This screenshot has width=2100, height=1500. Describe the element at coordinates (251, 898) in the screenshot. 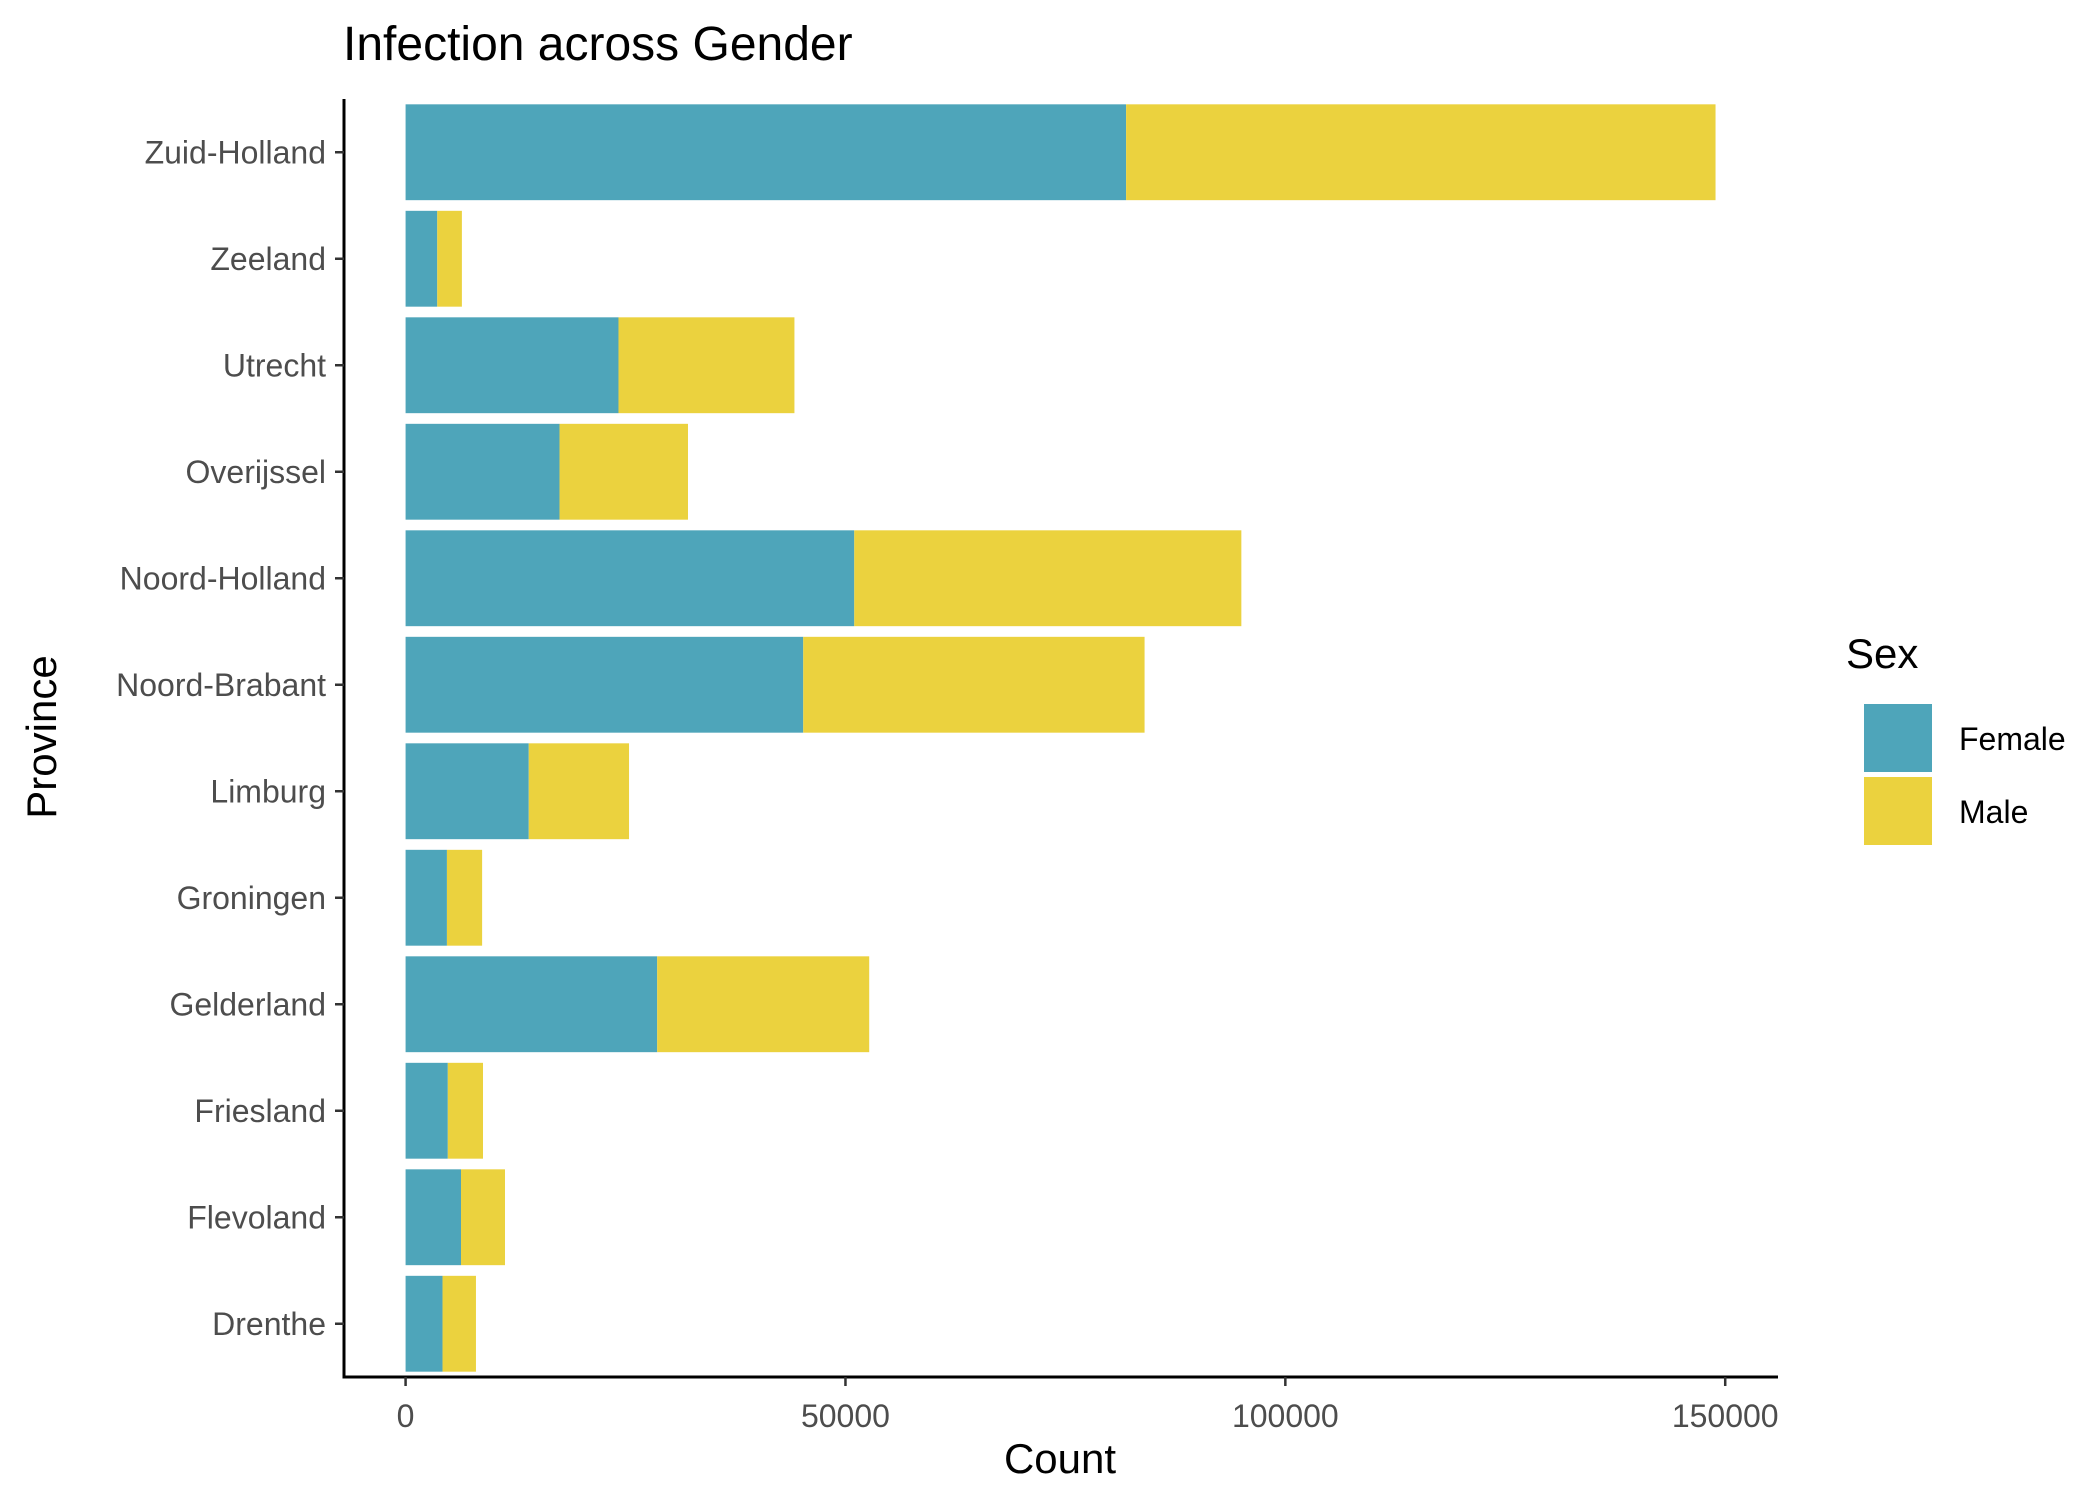

I see `y-tick-label: Groningen` at that location.